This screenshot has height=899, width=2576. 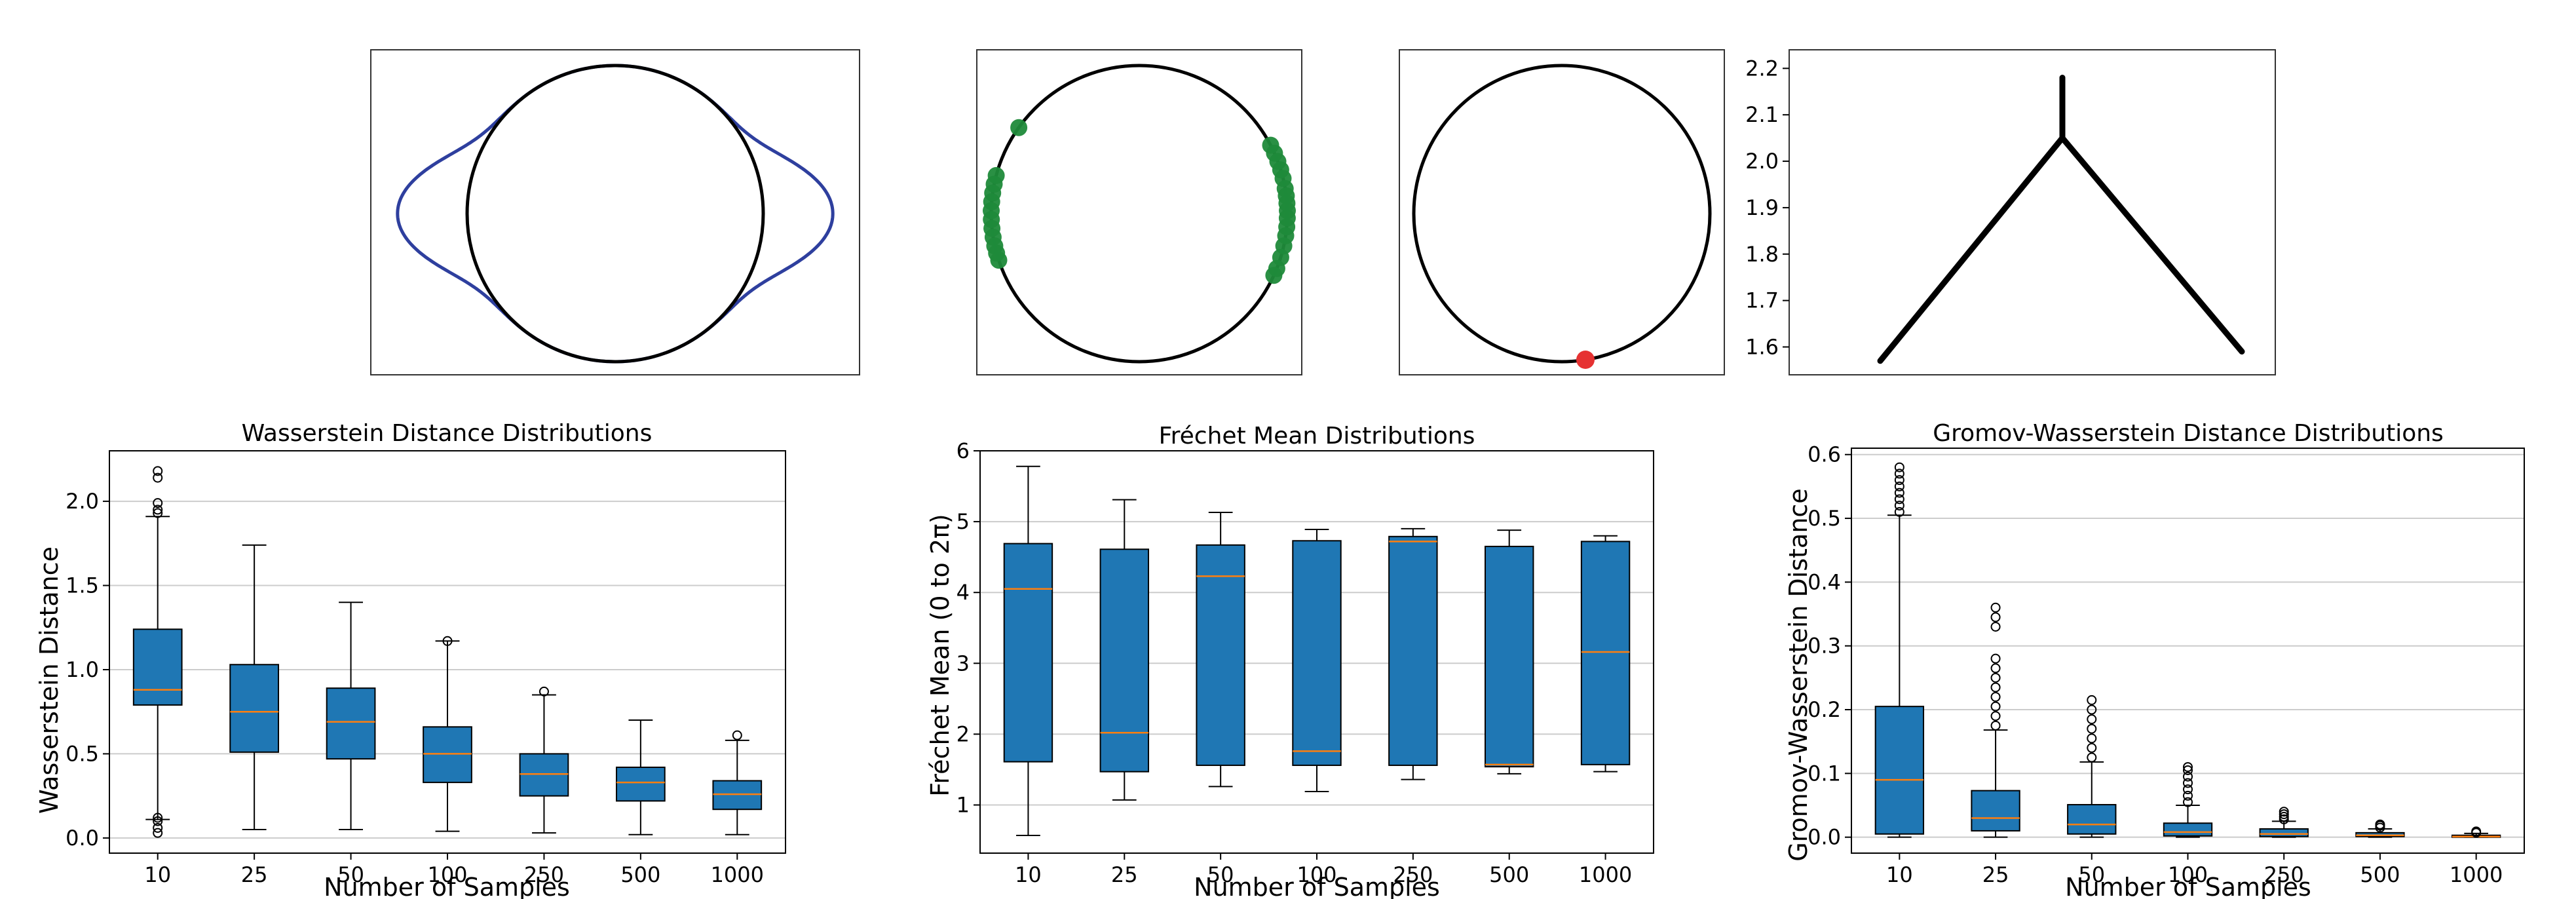 What do you see at coordinates (1270, 145) in the screenshot?
I see `green-point` at bounding box center [1270, 145].